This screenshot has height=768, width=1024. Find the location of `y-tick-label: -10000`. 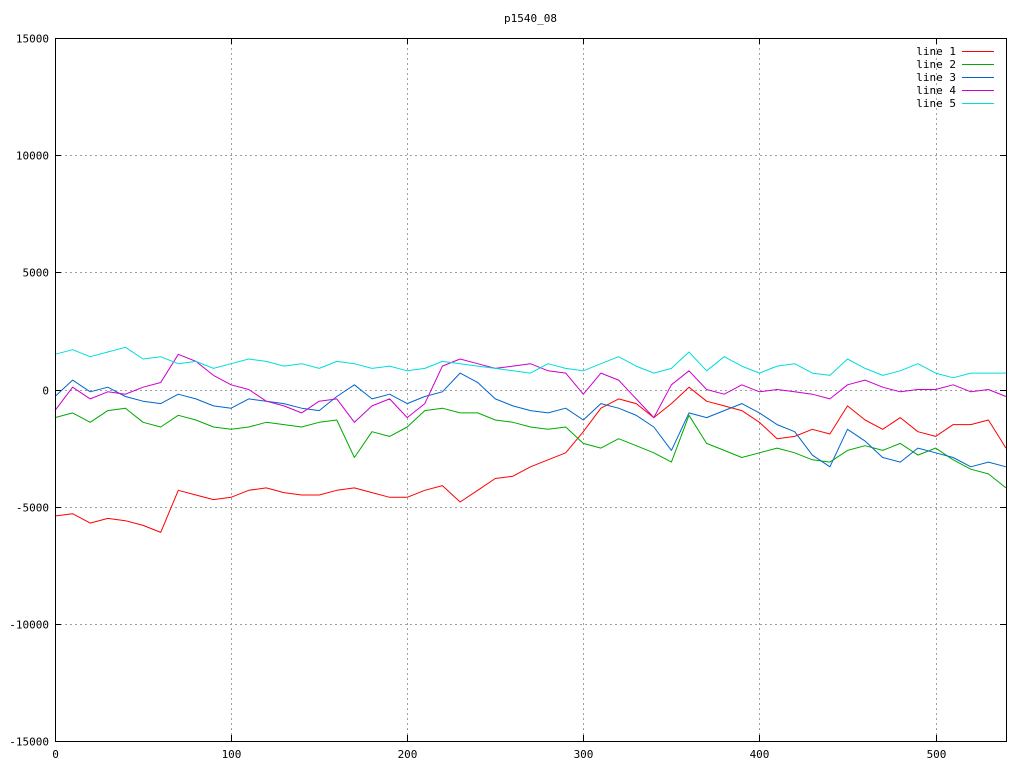

y-tick-label: -10000 is located at coordinates (29, 625).